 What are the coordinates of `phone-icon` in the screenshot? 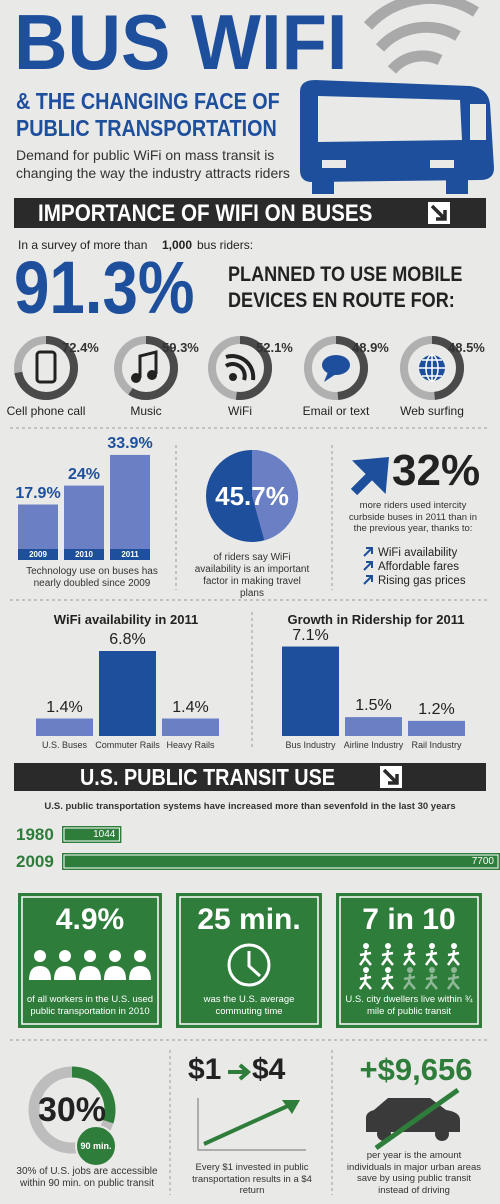 It's located at (46, 367).